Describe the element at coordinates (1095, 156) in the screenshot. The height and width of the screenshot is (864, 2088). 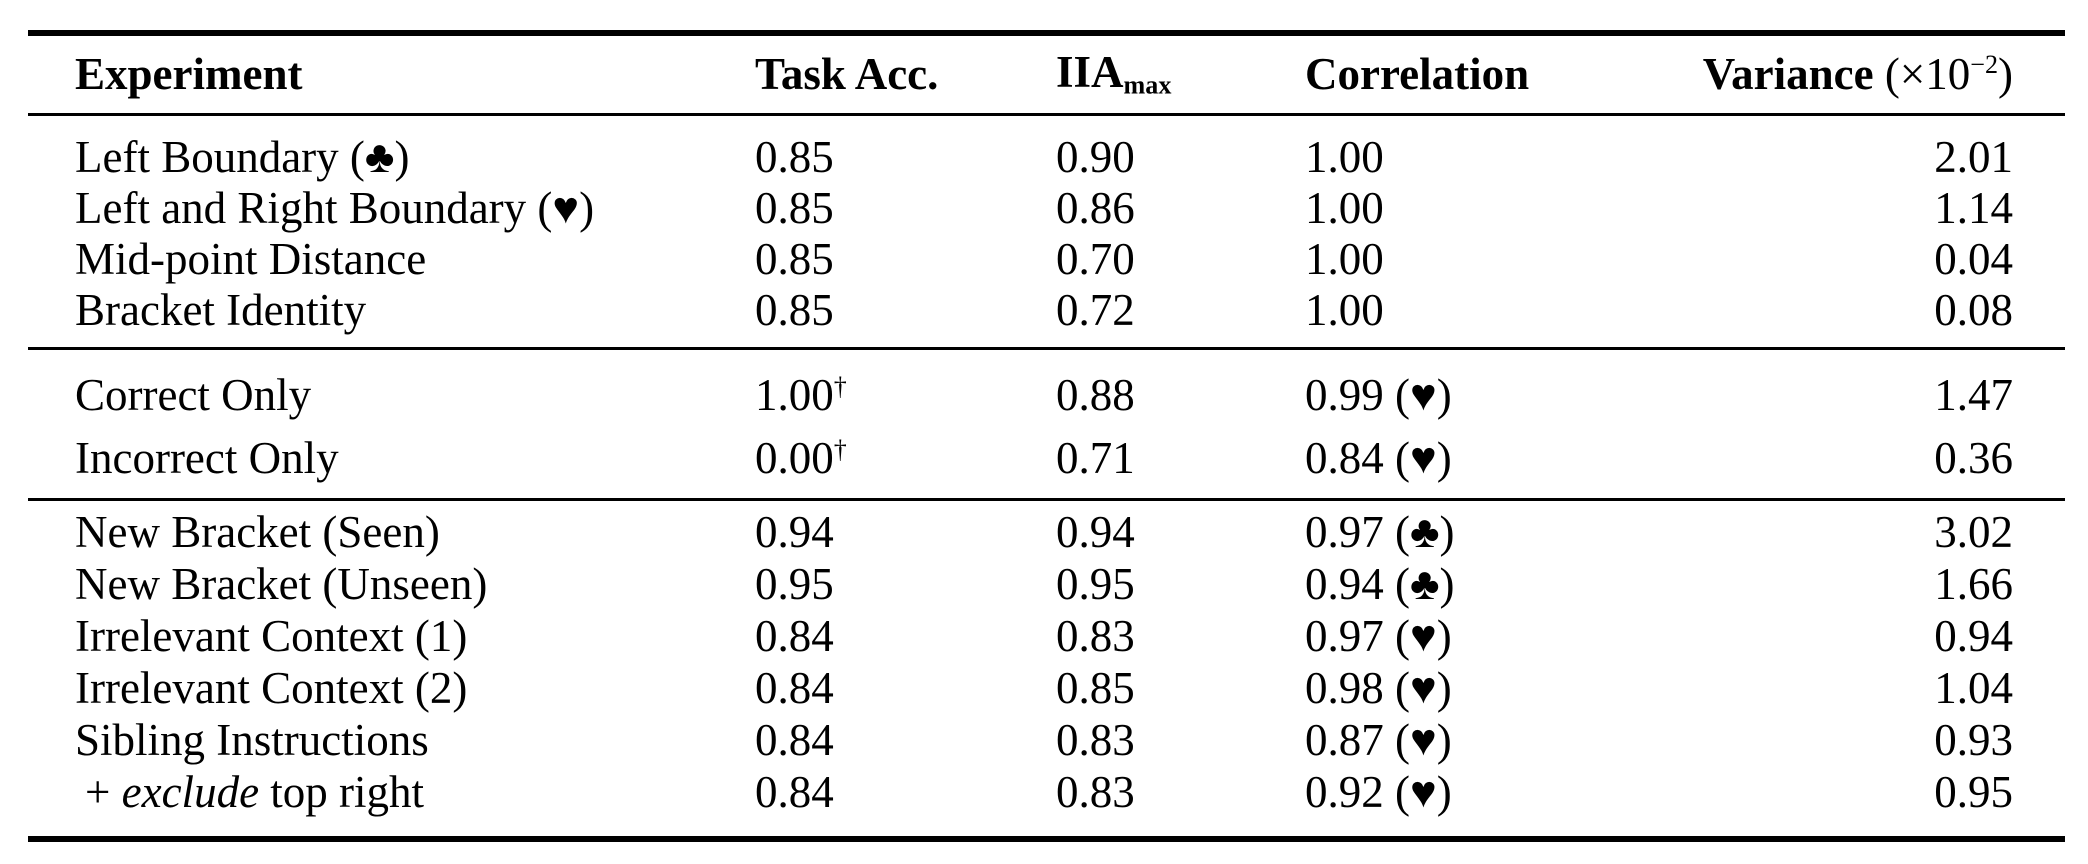
I see `cell-iia: 0.90` at that location.